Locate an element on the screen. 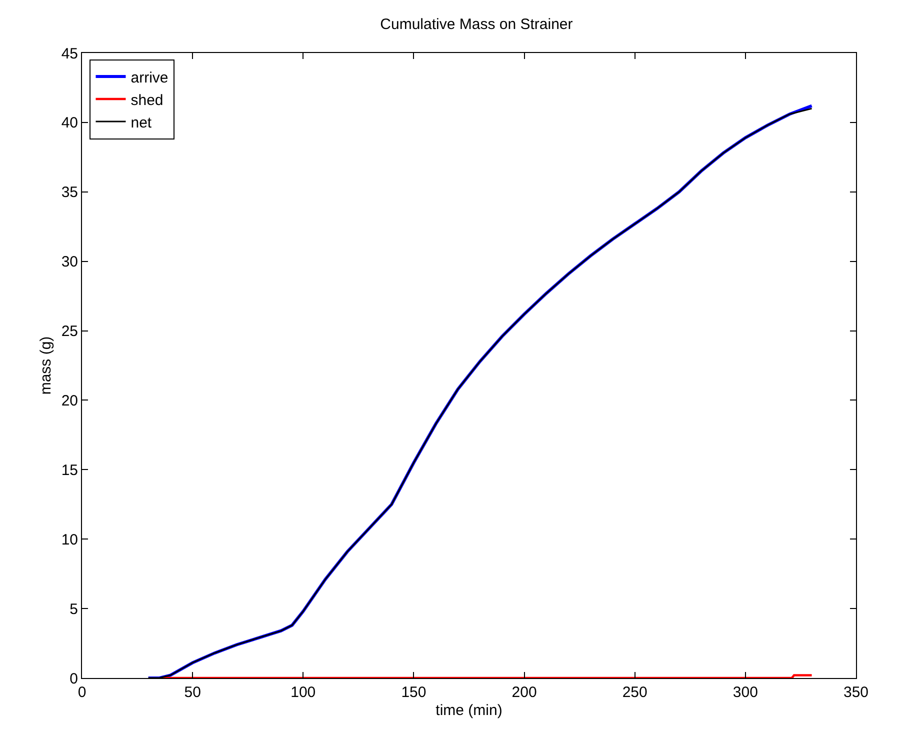  y-tick-label: 45 is located at coordinates (69, 53).